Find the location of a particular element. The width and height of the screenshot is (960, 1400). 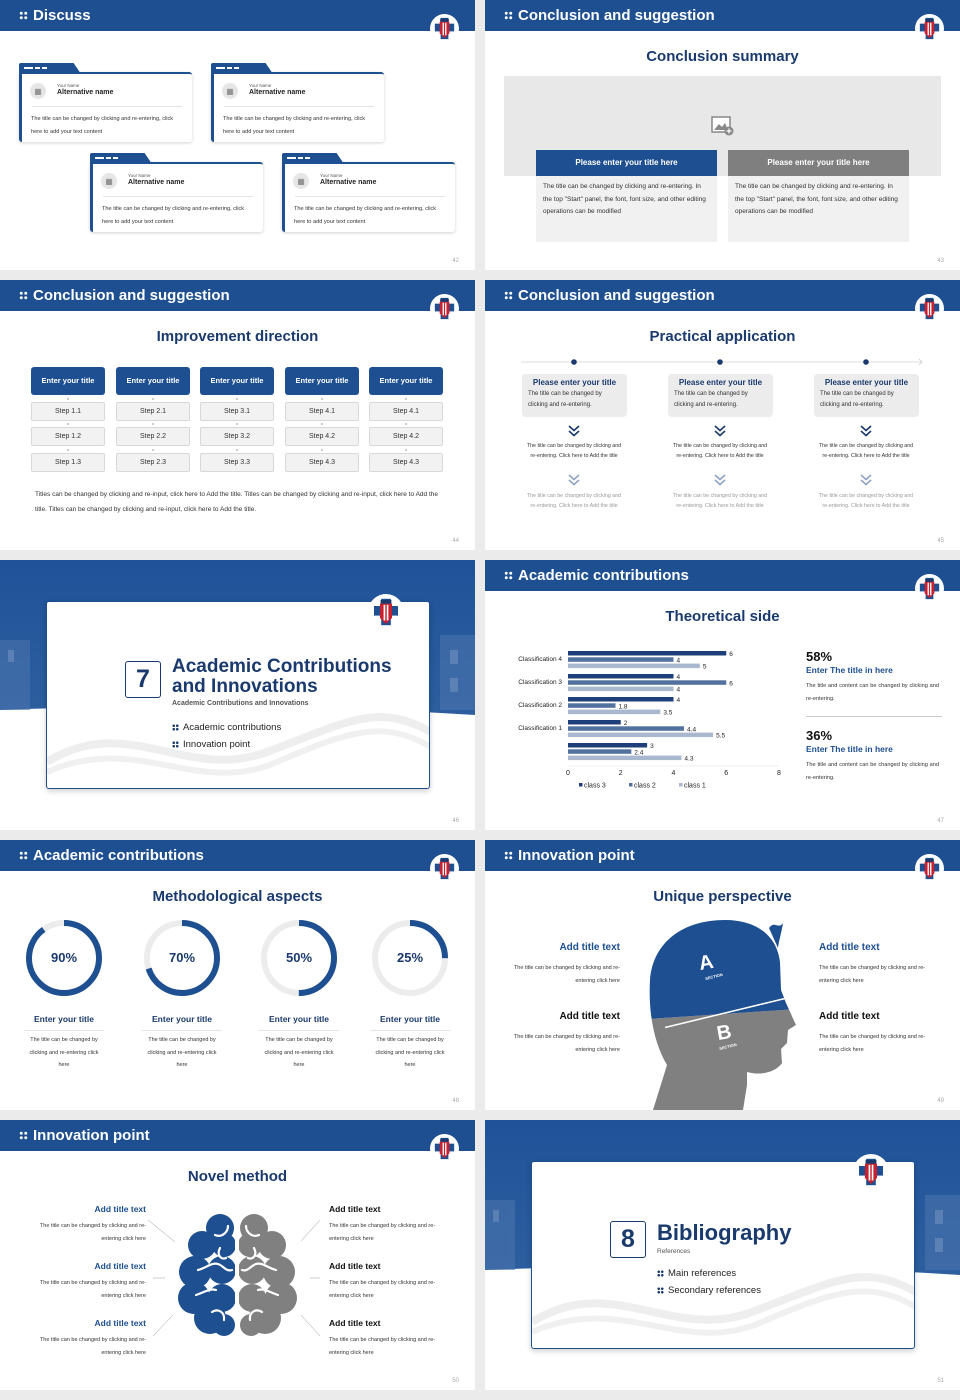

slide-title: Novel method is located at coordinates (237, 1176).